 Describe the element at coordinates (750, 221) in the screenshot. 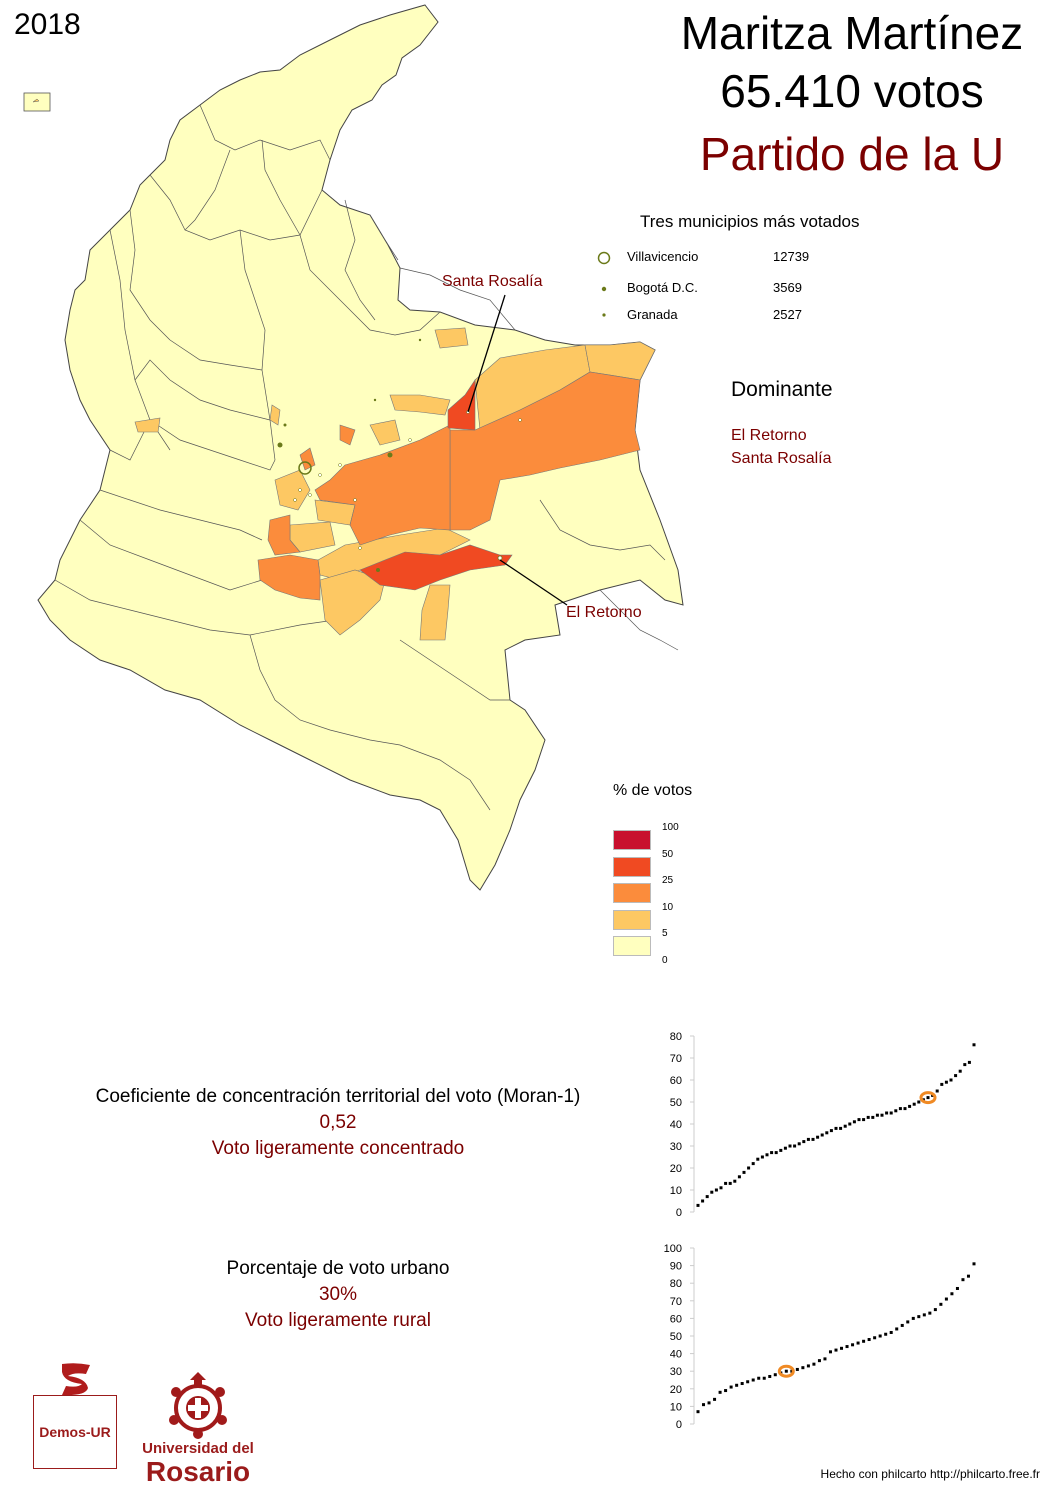

I see `top3-title: Tres municipios más votados` at that location.